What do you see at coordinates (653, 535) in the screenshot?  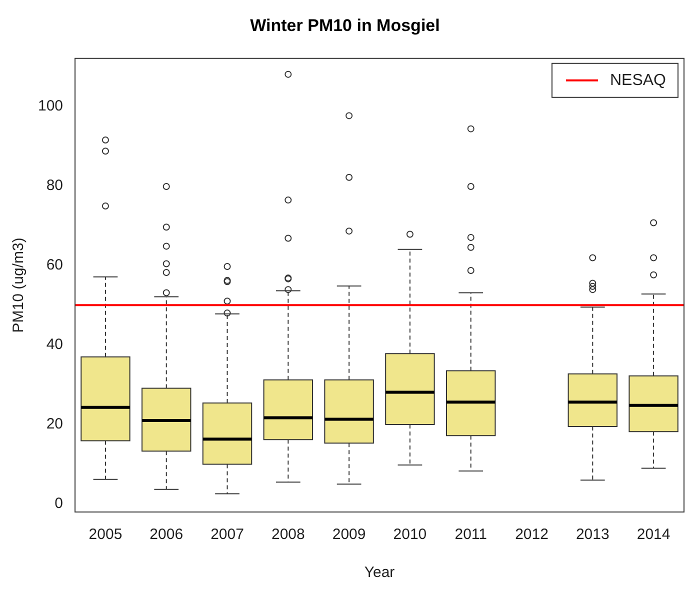 I see `x-tick-label: 2014` at bounding box center [653, 535].